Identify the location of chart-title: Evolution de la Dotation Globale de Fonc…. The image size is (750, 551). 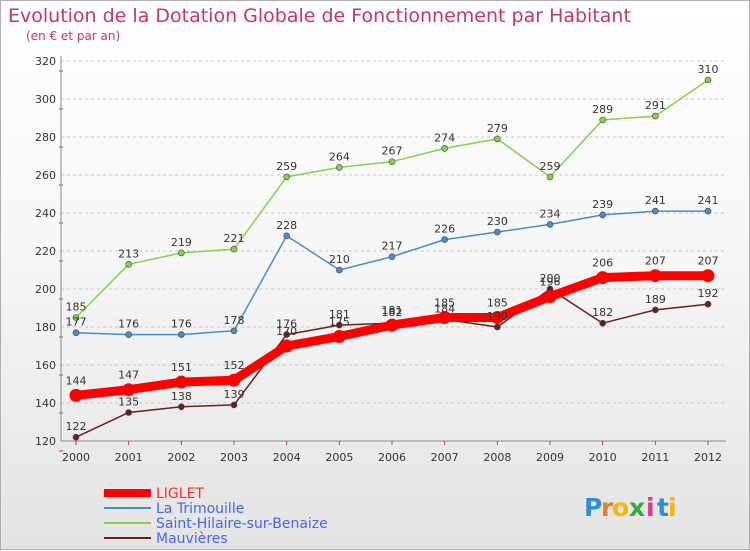
(319, 16).